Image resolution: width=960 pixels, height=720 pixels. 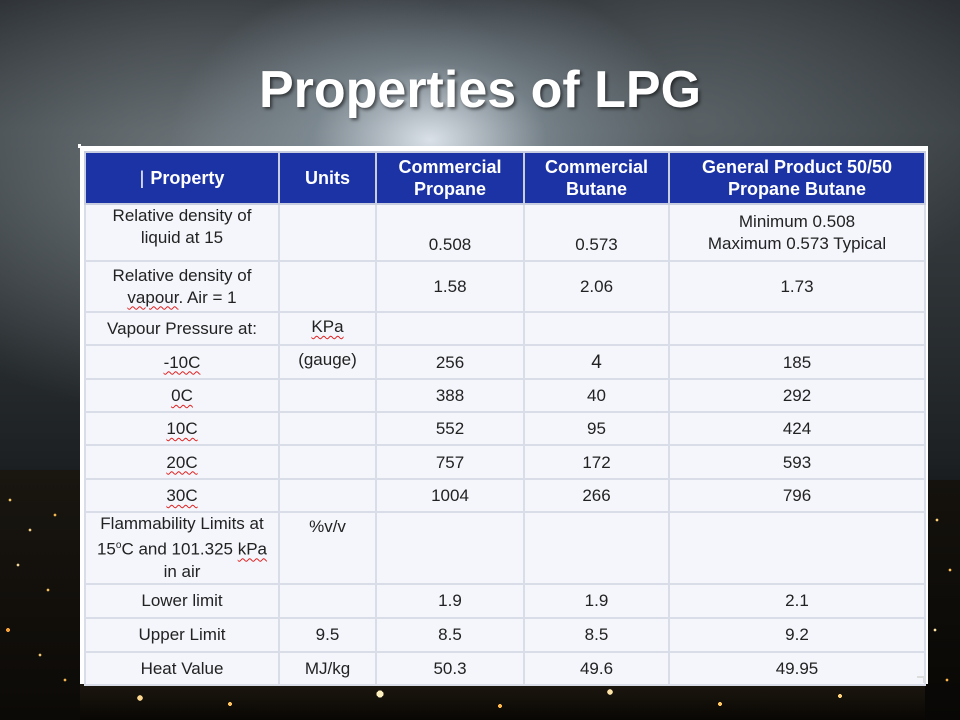 I want to click on row-20c-general: 593, so click(x=797, y=462).